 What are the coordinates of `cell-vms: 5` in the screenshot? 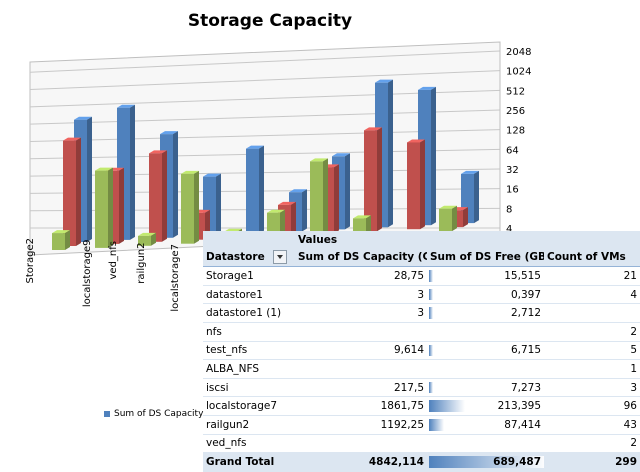 It's located at (592, 351).